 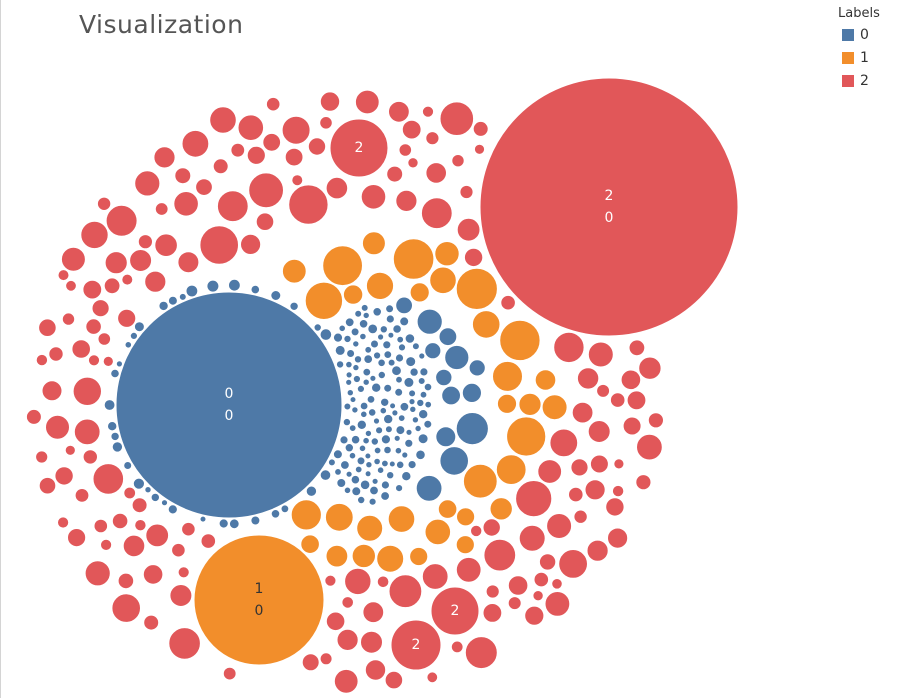 I want to click on legend-item-2: 2, so click(x=869, y=80).